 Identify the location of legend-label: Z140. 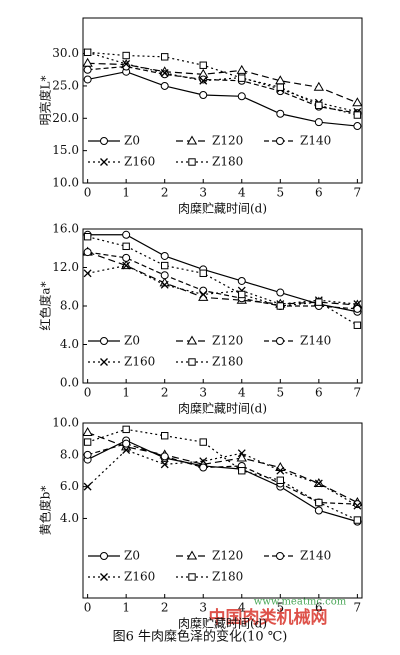
(315, 556).